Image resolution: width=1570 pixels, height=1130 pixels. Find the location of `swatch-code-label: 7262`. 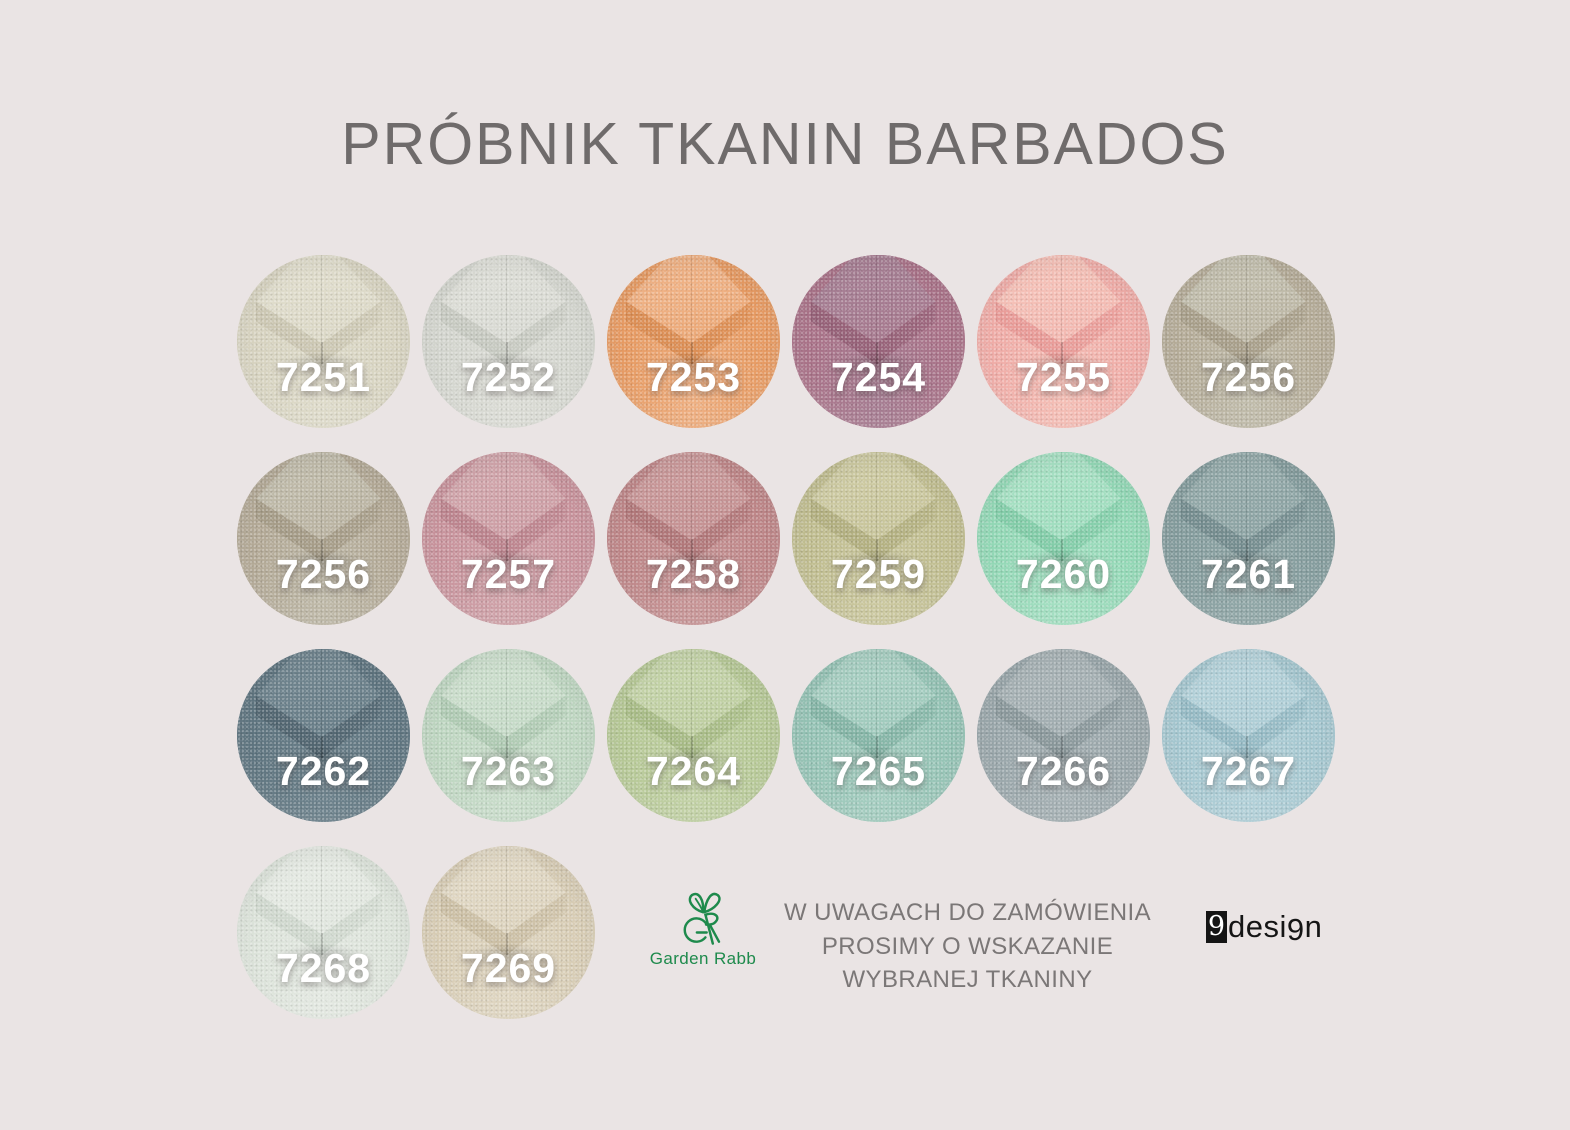

swatch-code-label: 7262 is located at coordinates (323, 771).